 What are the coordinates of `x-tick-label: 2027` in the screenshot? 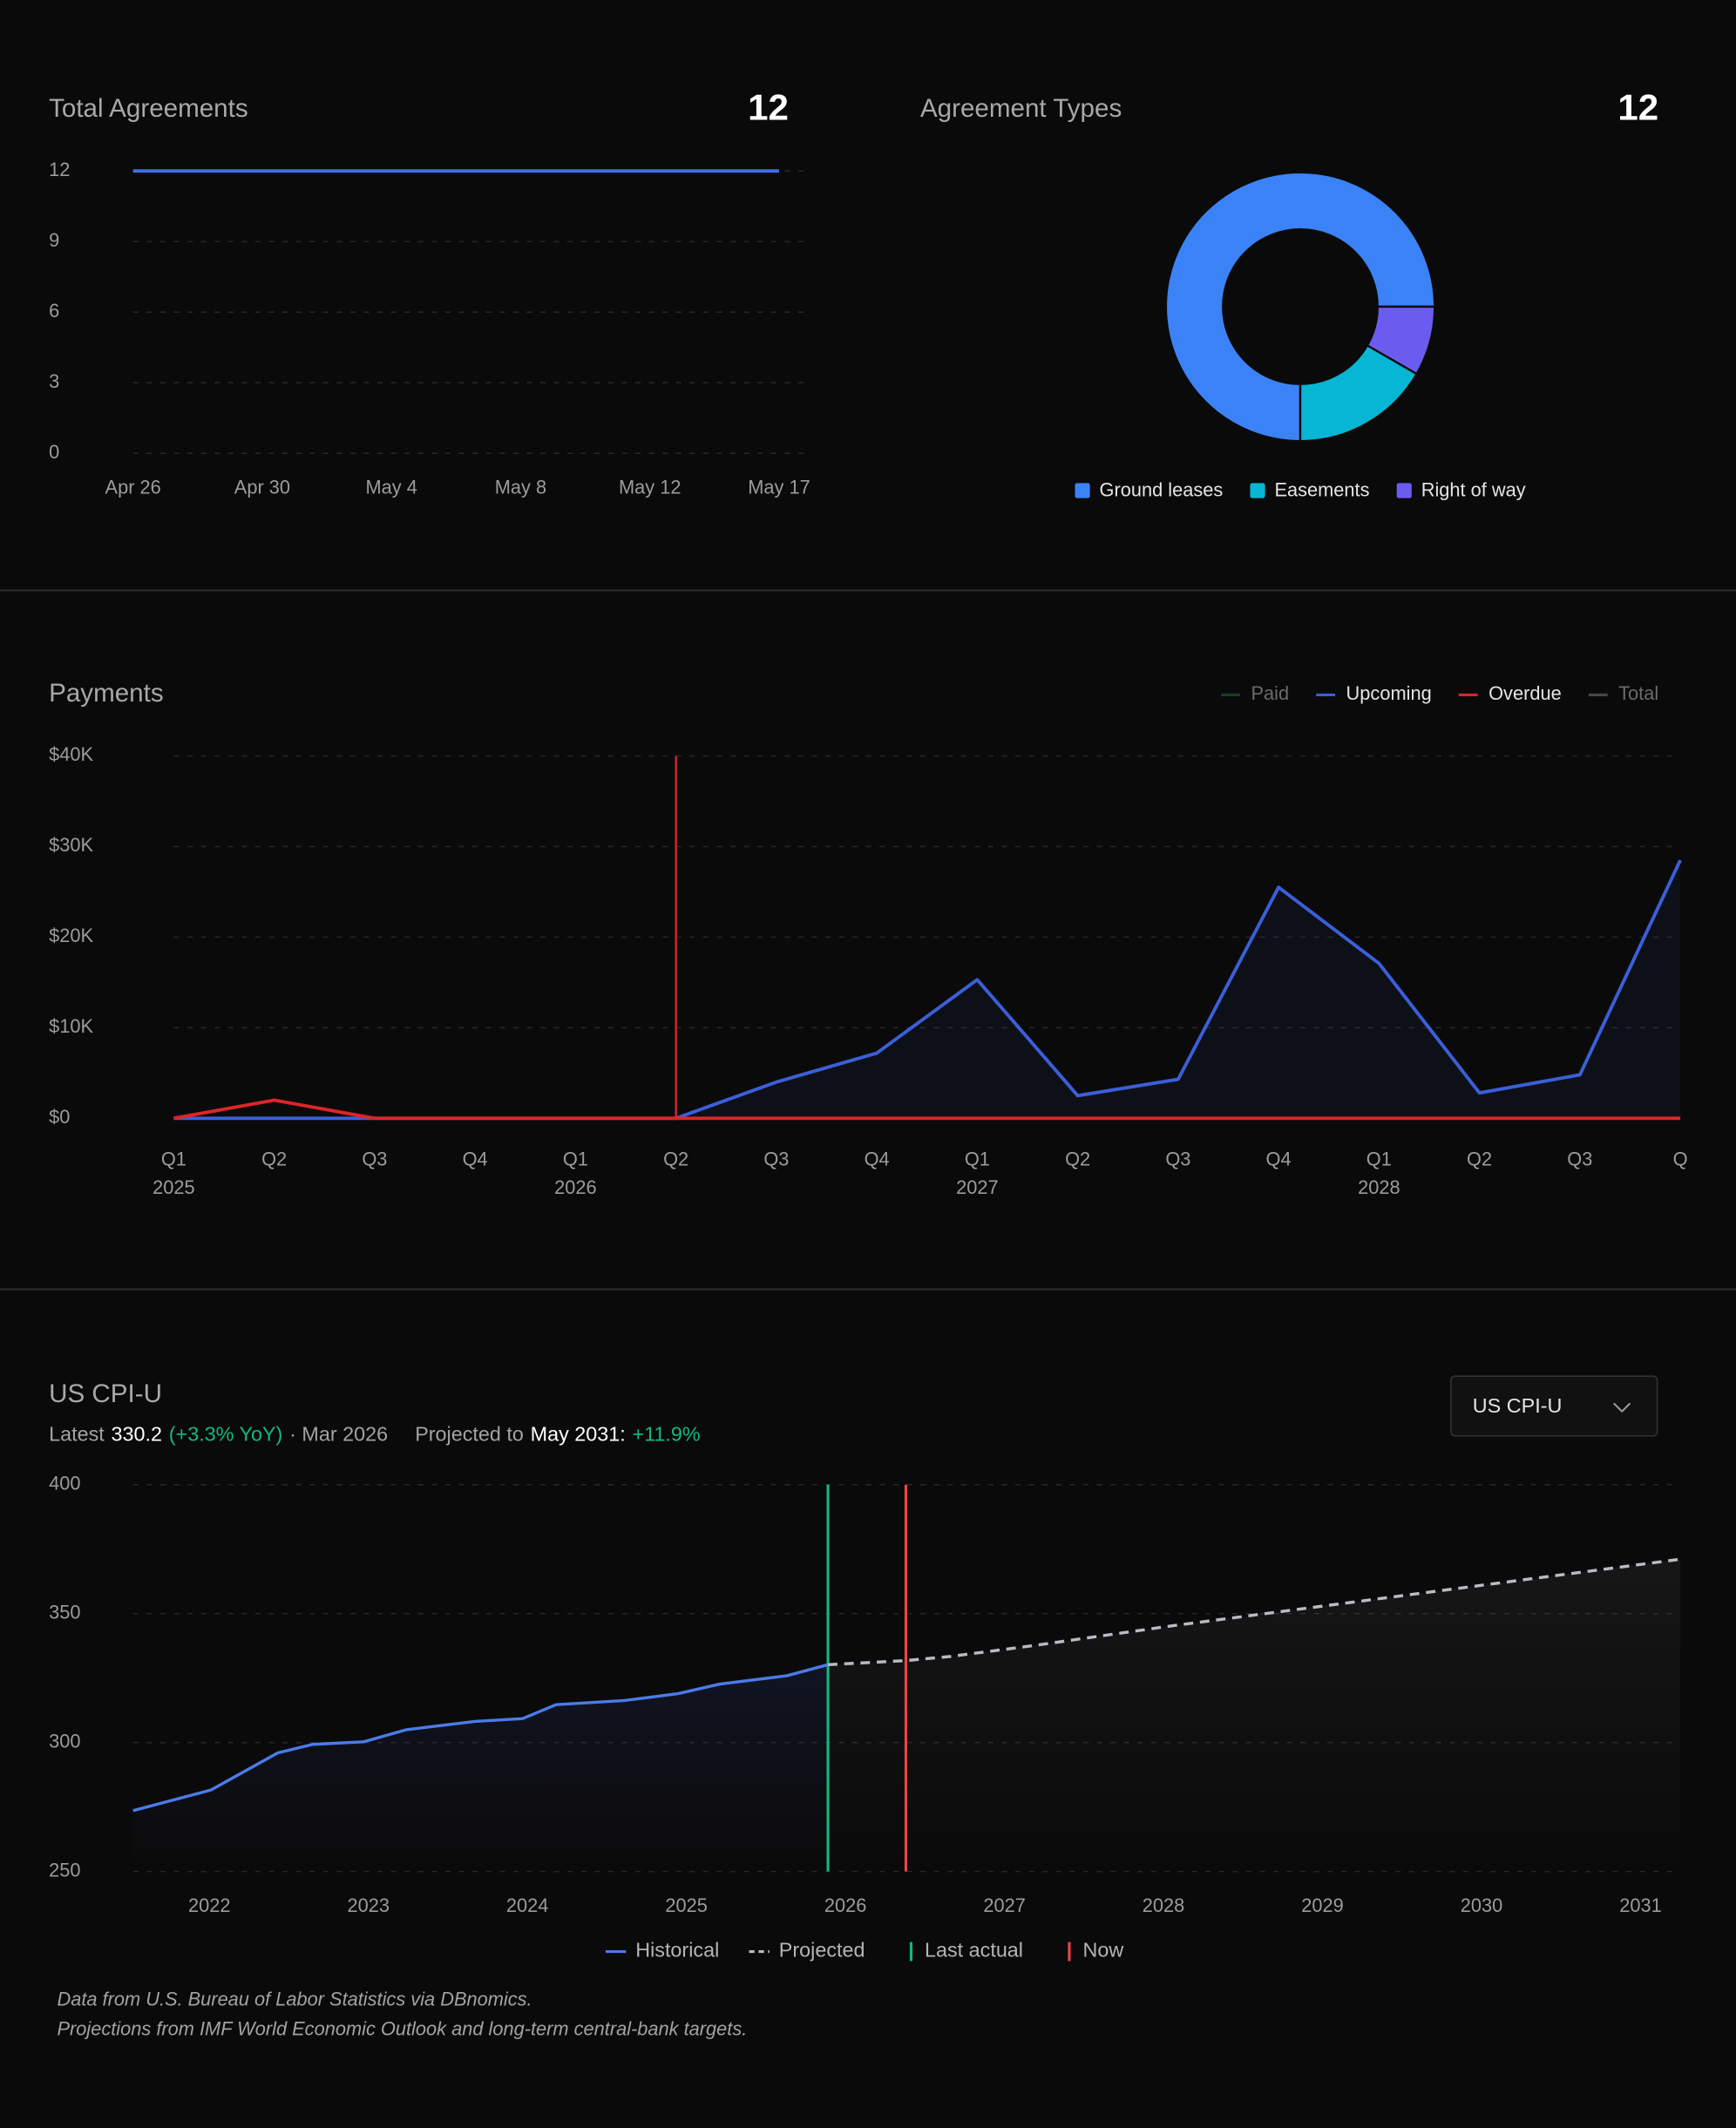 It's located at (1004, 1905).